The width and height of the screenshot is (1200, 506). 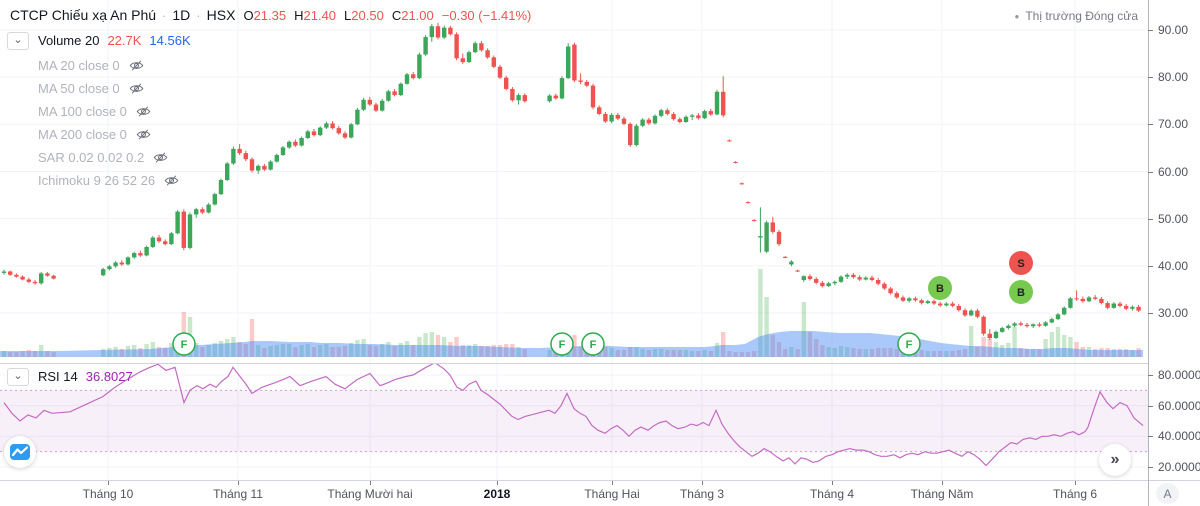 I want to click on volume-legend: Volume 20 22.7K 14.56K, so click(x=114, y=40).